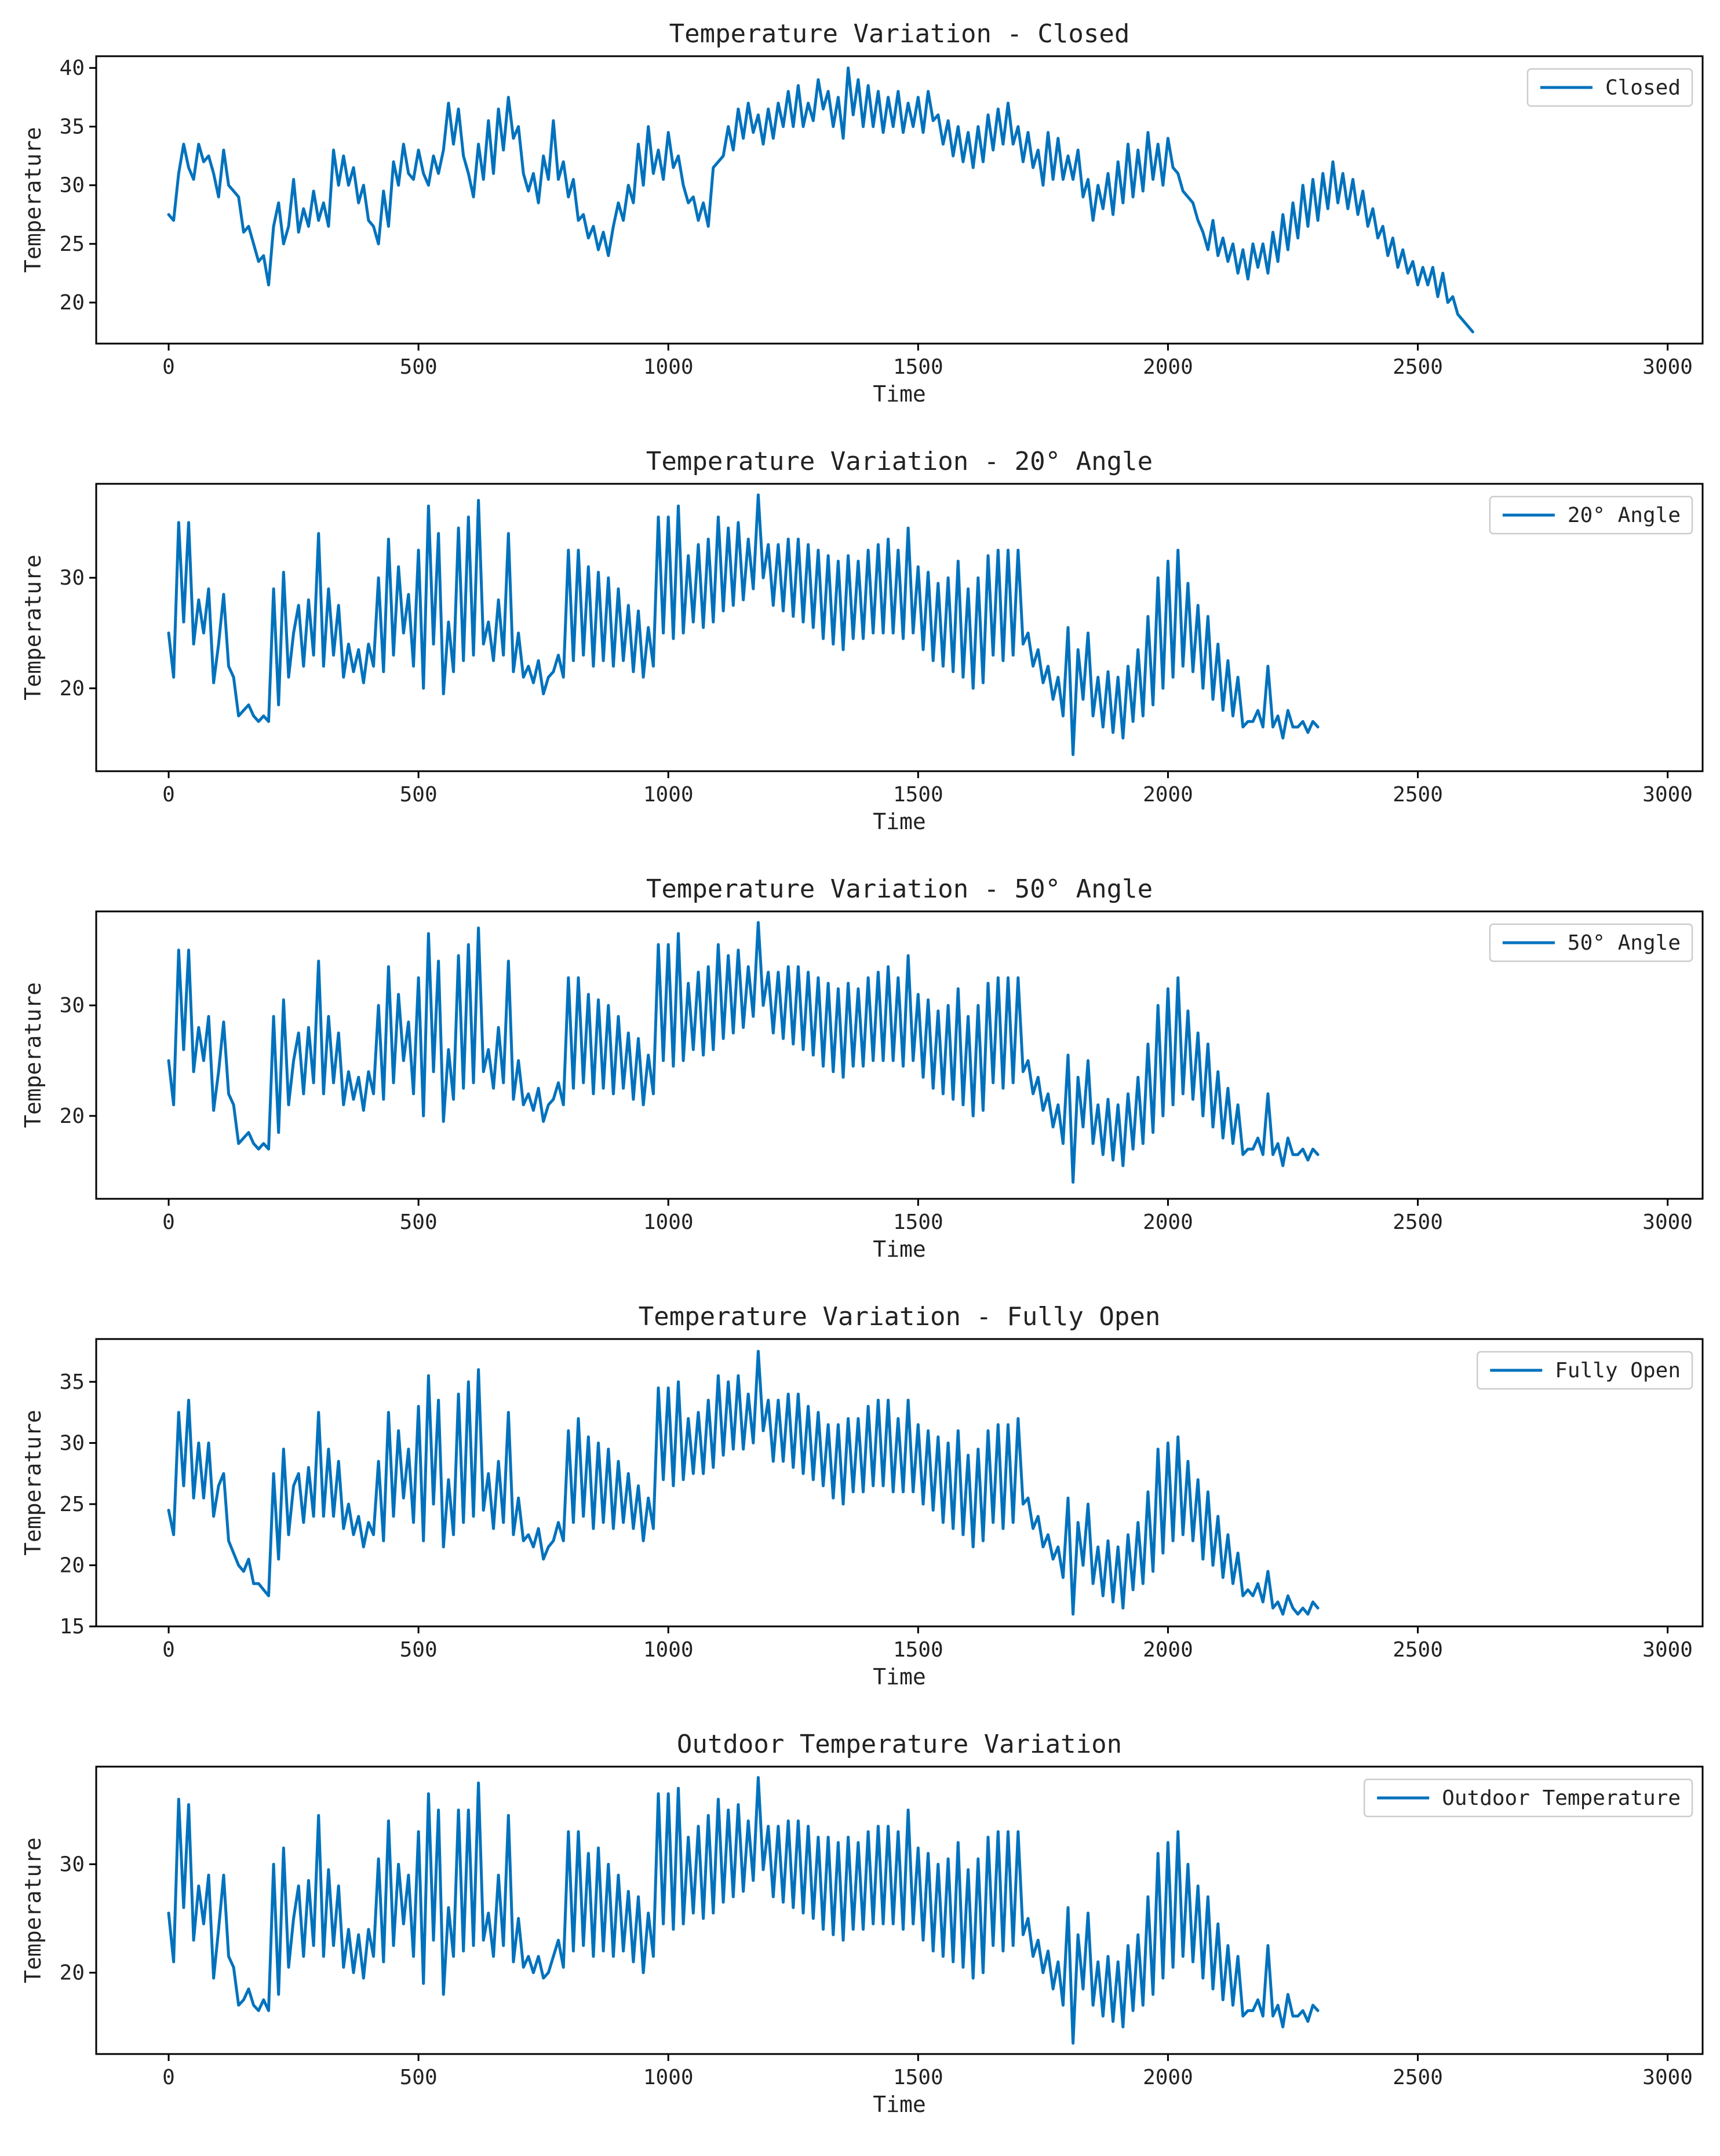 The image size is (1720, 2156). Describe the element at coordinates (1643, 88) in the screenshot. I see `legend-label: Closed` at that location.